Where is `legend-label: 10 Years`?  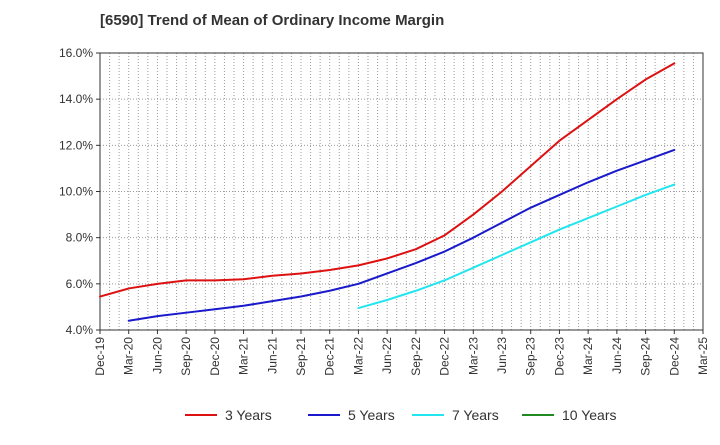
legend-label: 10 Years is located at coordinates (589, 415).